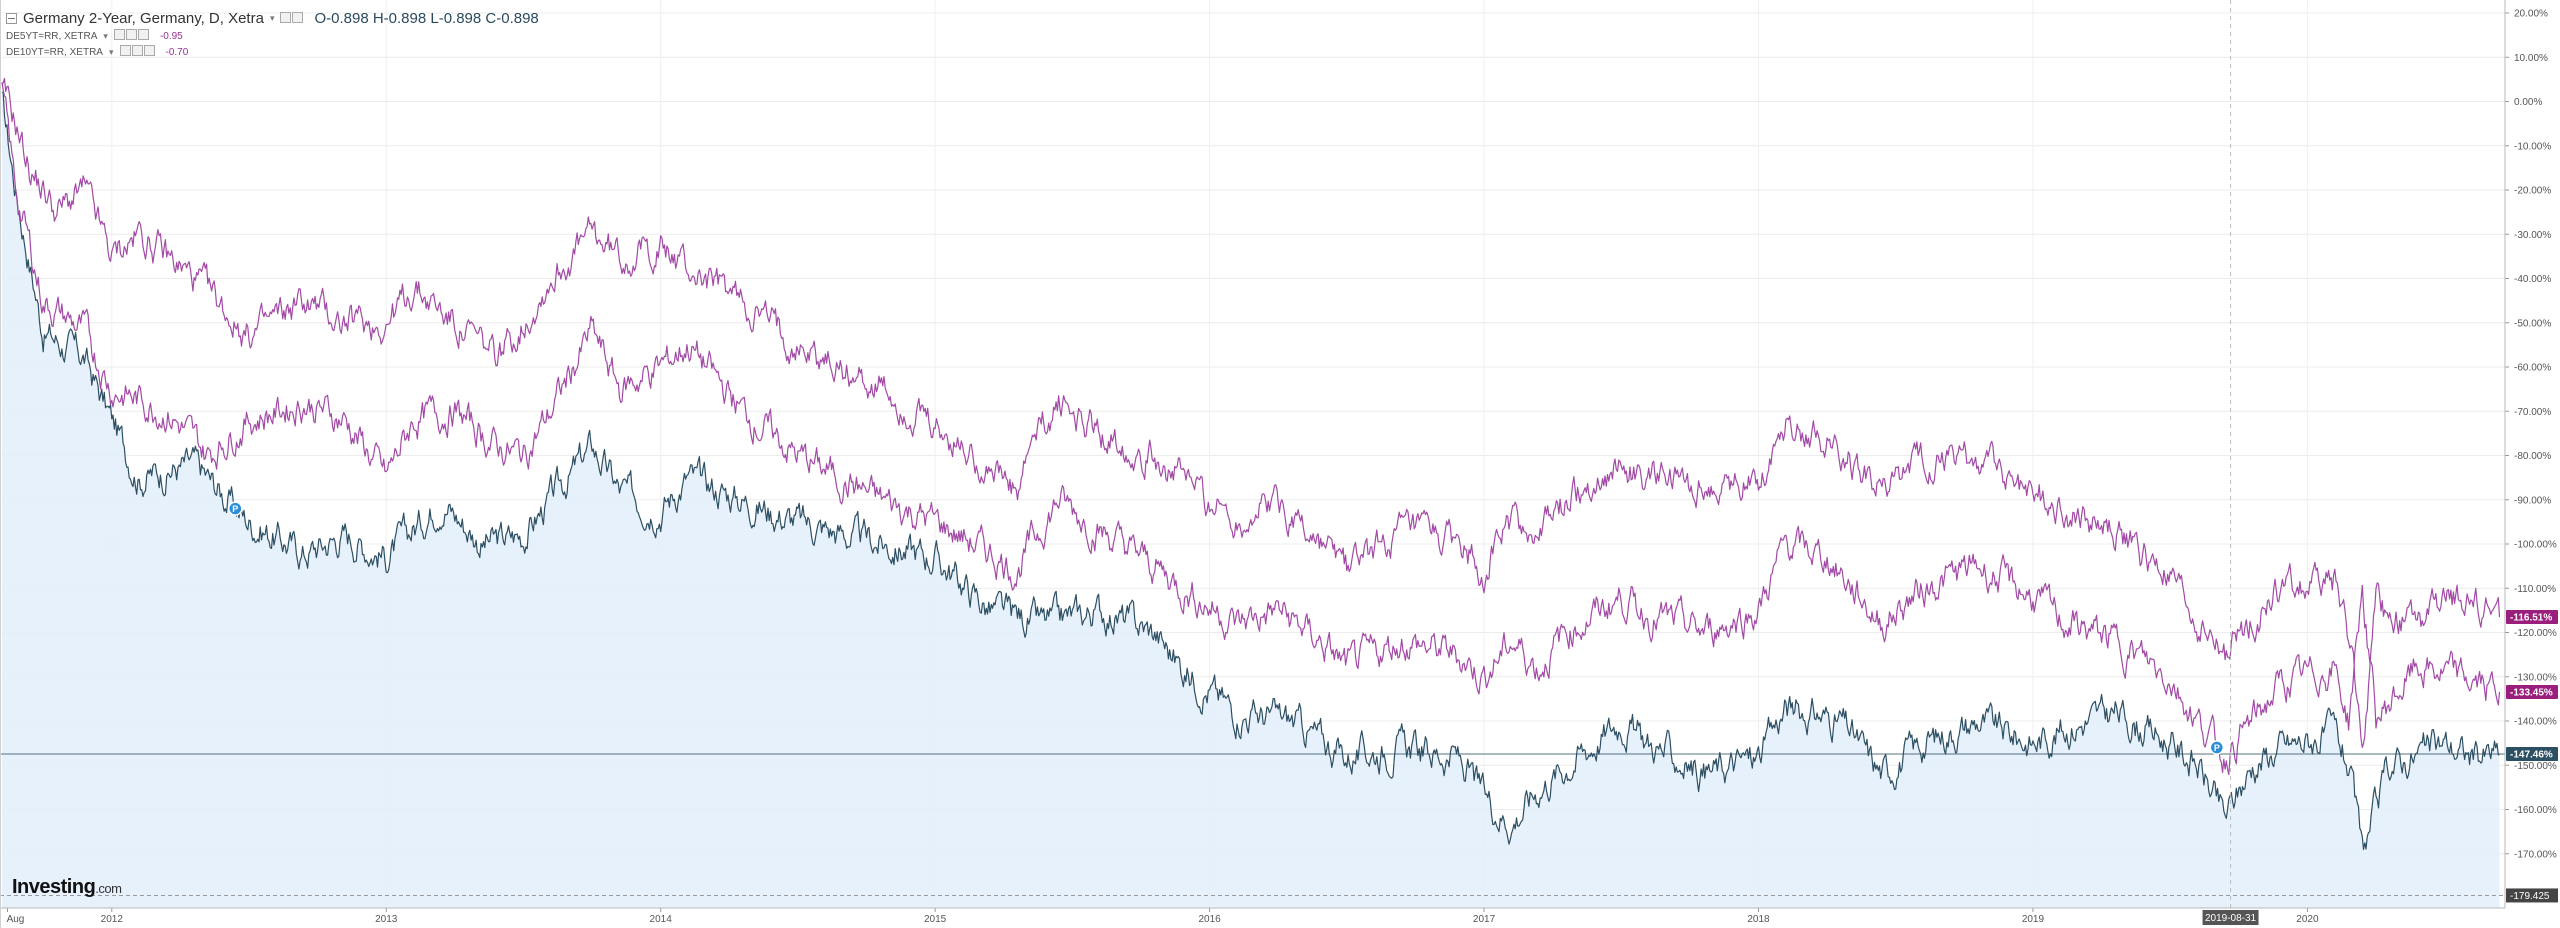 The width and height of the screenshot is (2560, 928). Describe the element at coordinates (661, 919) in the screenshot. I see `x-tick-label: 2014` at that location.